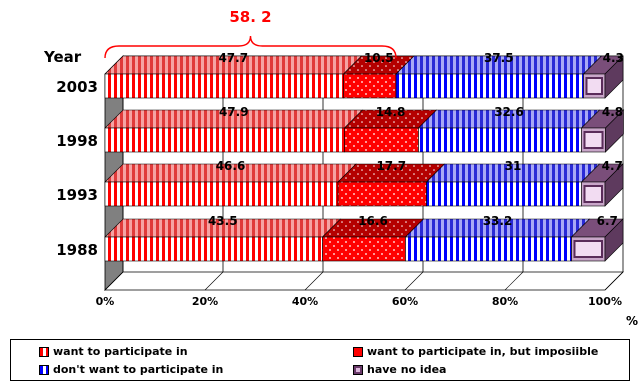  I want to click on legend-label-dont-want: don't want to participate in, so click(138, 369).